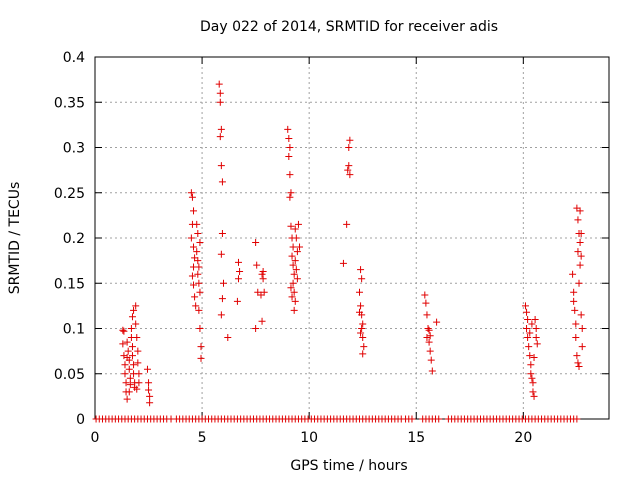  What do you see at coordinates (416, 438) in the screenshot?
I see `x-tick-label: 15` at bounding box center [416, 438].